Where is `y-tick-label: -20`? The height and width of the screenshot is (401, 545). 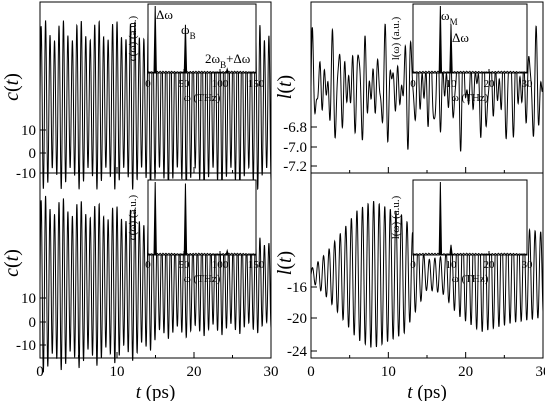
y-tick-label: -20 is located at coordinates (297, 319).